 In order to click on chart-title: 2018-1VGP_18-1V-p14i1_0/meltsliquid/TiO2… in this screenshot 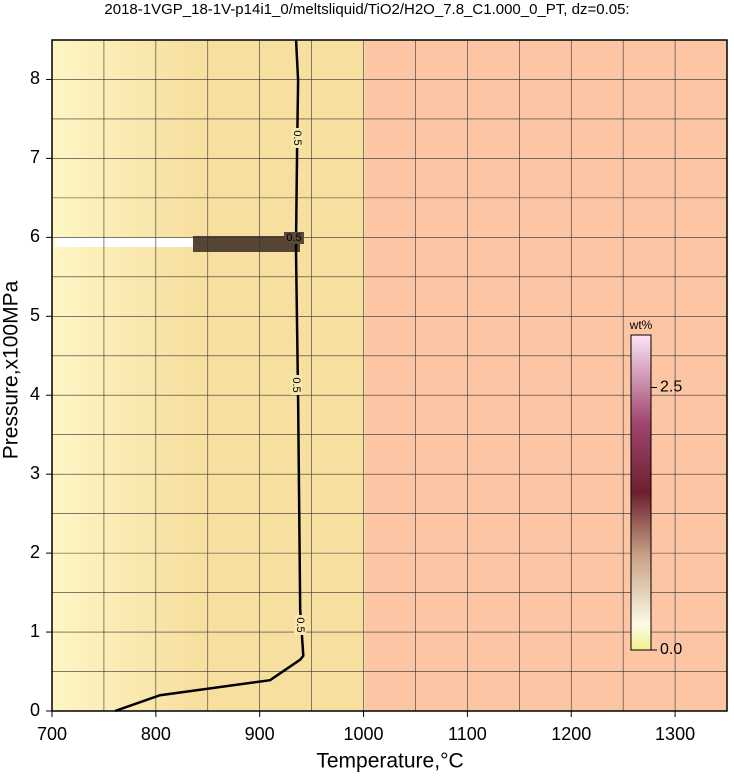, I will do `click(366, 9)`.